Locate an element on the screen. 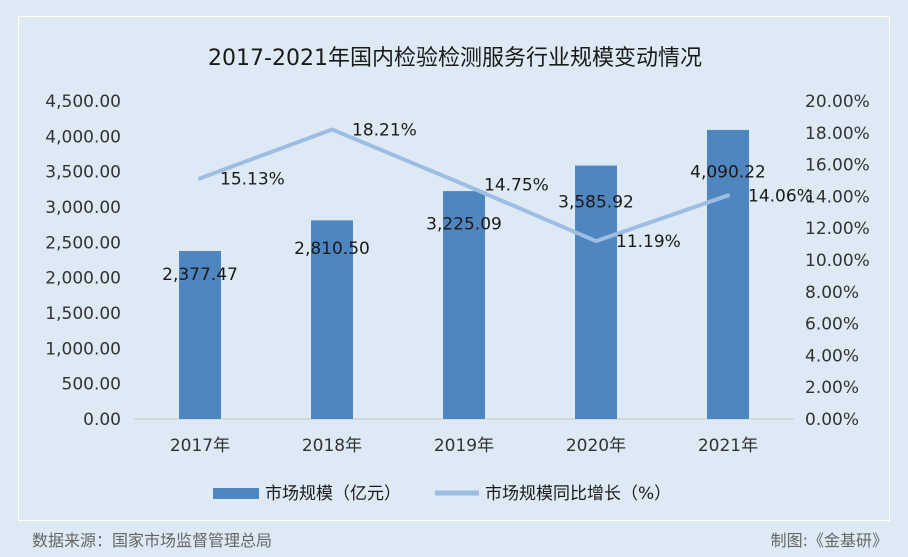  right-axis-tick-label: 20.00% is located at coordinates (837, 102).